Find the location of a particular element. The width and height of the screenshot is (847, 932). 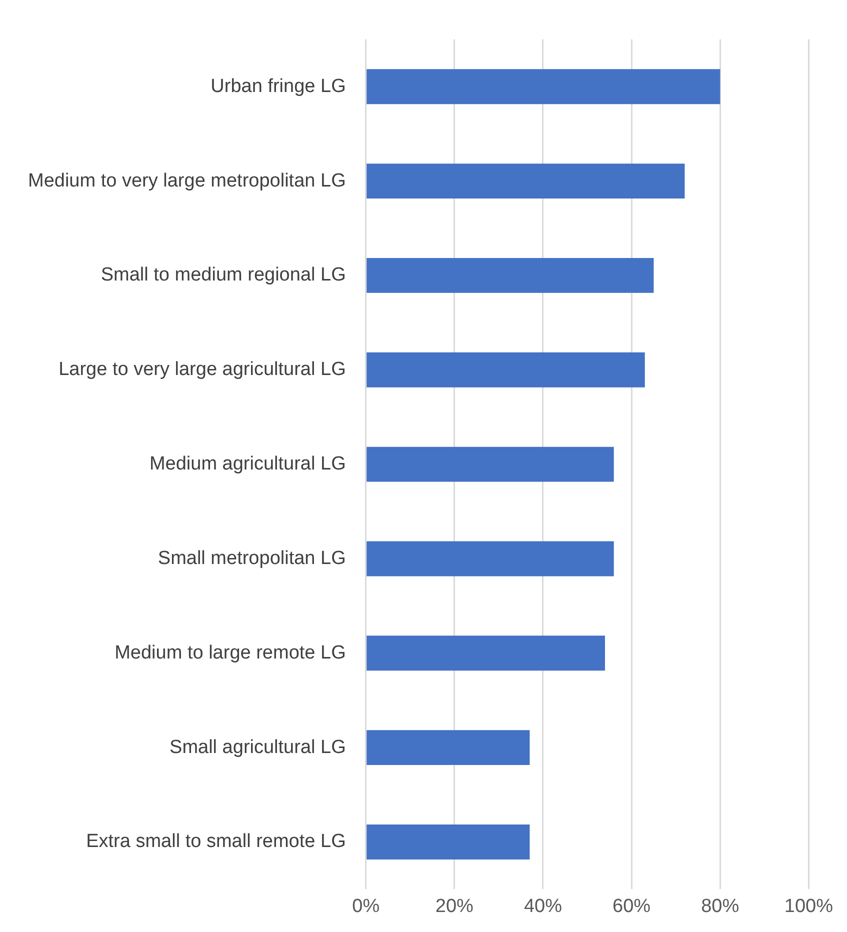

y-tick-label: Extra small to small remote LG is located at coordinates (216, 841).